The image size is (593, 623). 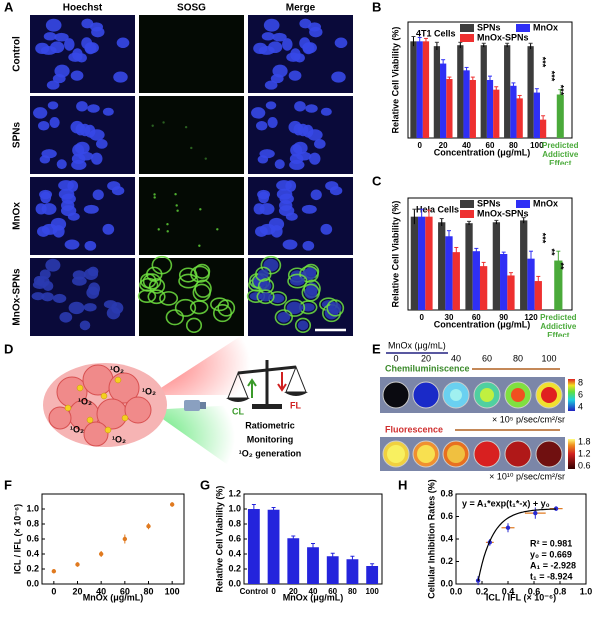 I want to click on x-tick-label: 0, so click(x=273, y=591).